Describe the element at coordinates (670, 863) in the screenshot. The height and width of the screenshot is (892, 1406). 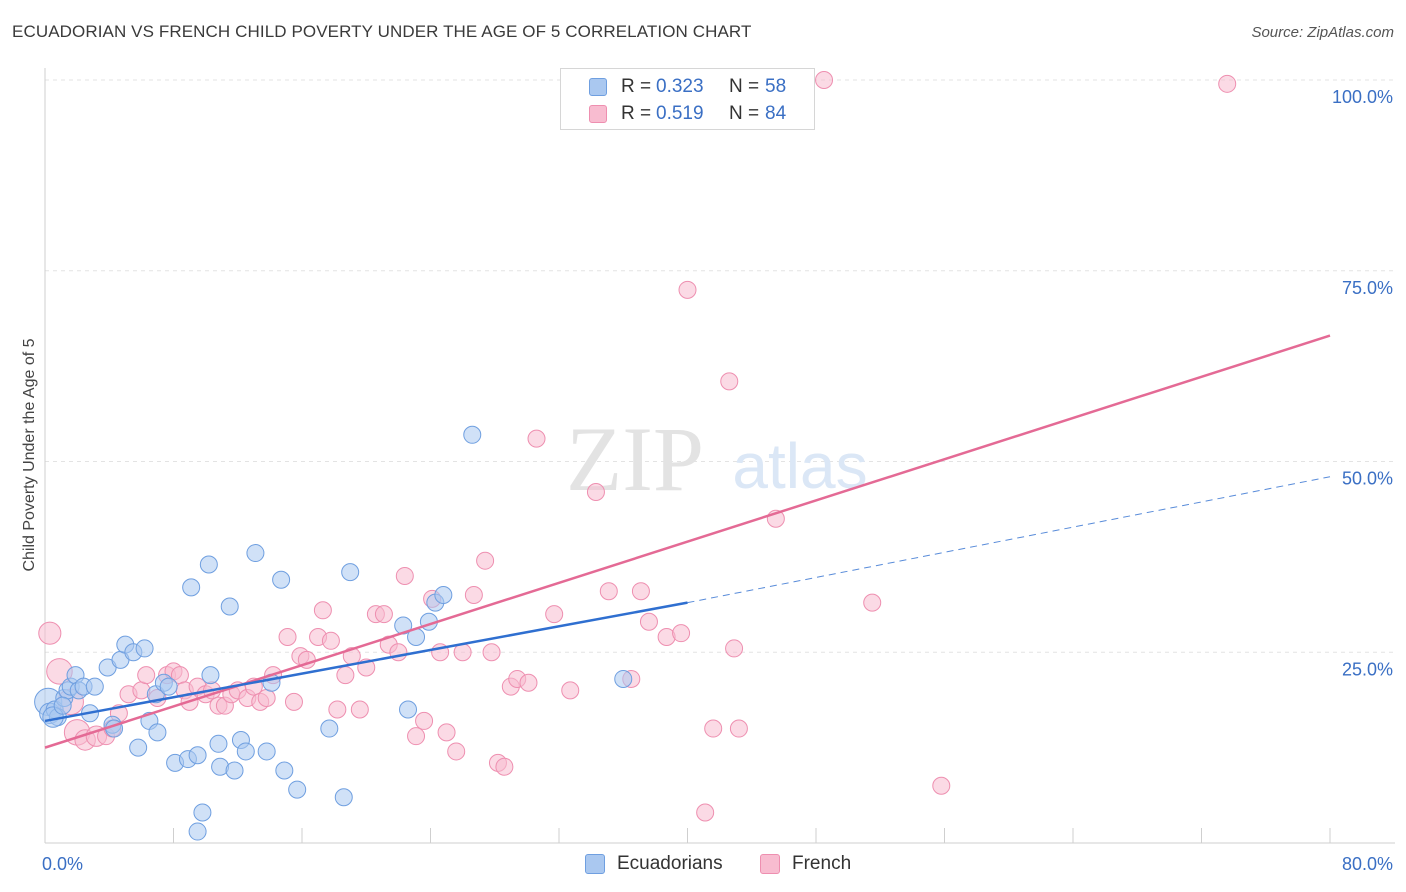
I see `legend-label-ecuadorians: Ecuadorians` at that location.